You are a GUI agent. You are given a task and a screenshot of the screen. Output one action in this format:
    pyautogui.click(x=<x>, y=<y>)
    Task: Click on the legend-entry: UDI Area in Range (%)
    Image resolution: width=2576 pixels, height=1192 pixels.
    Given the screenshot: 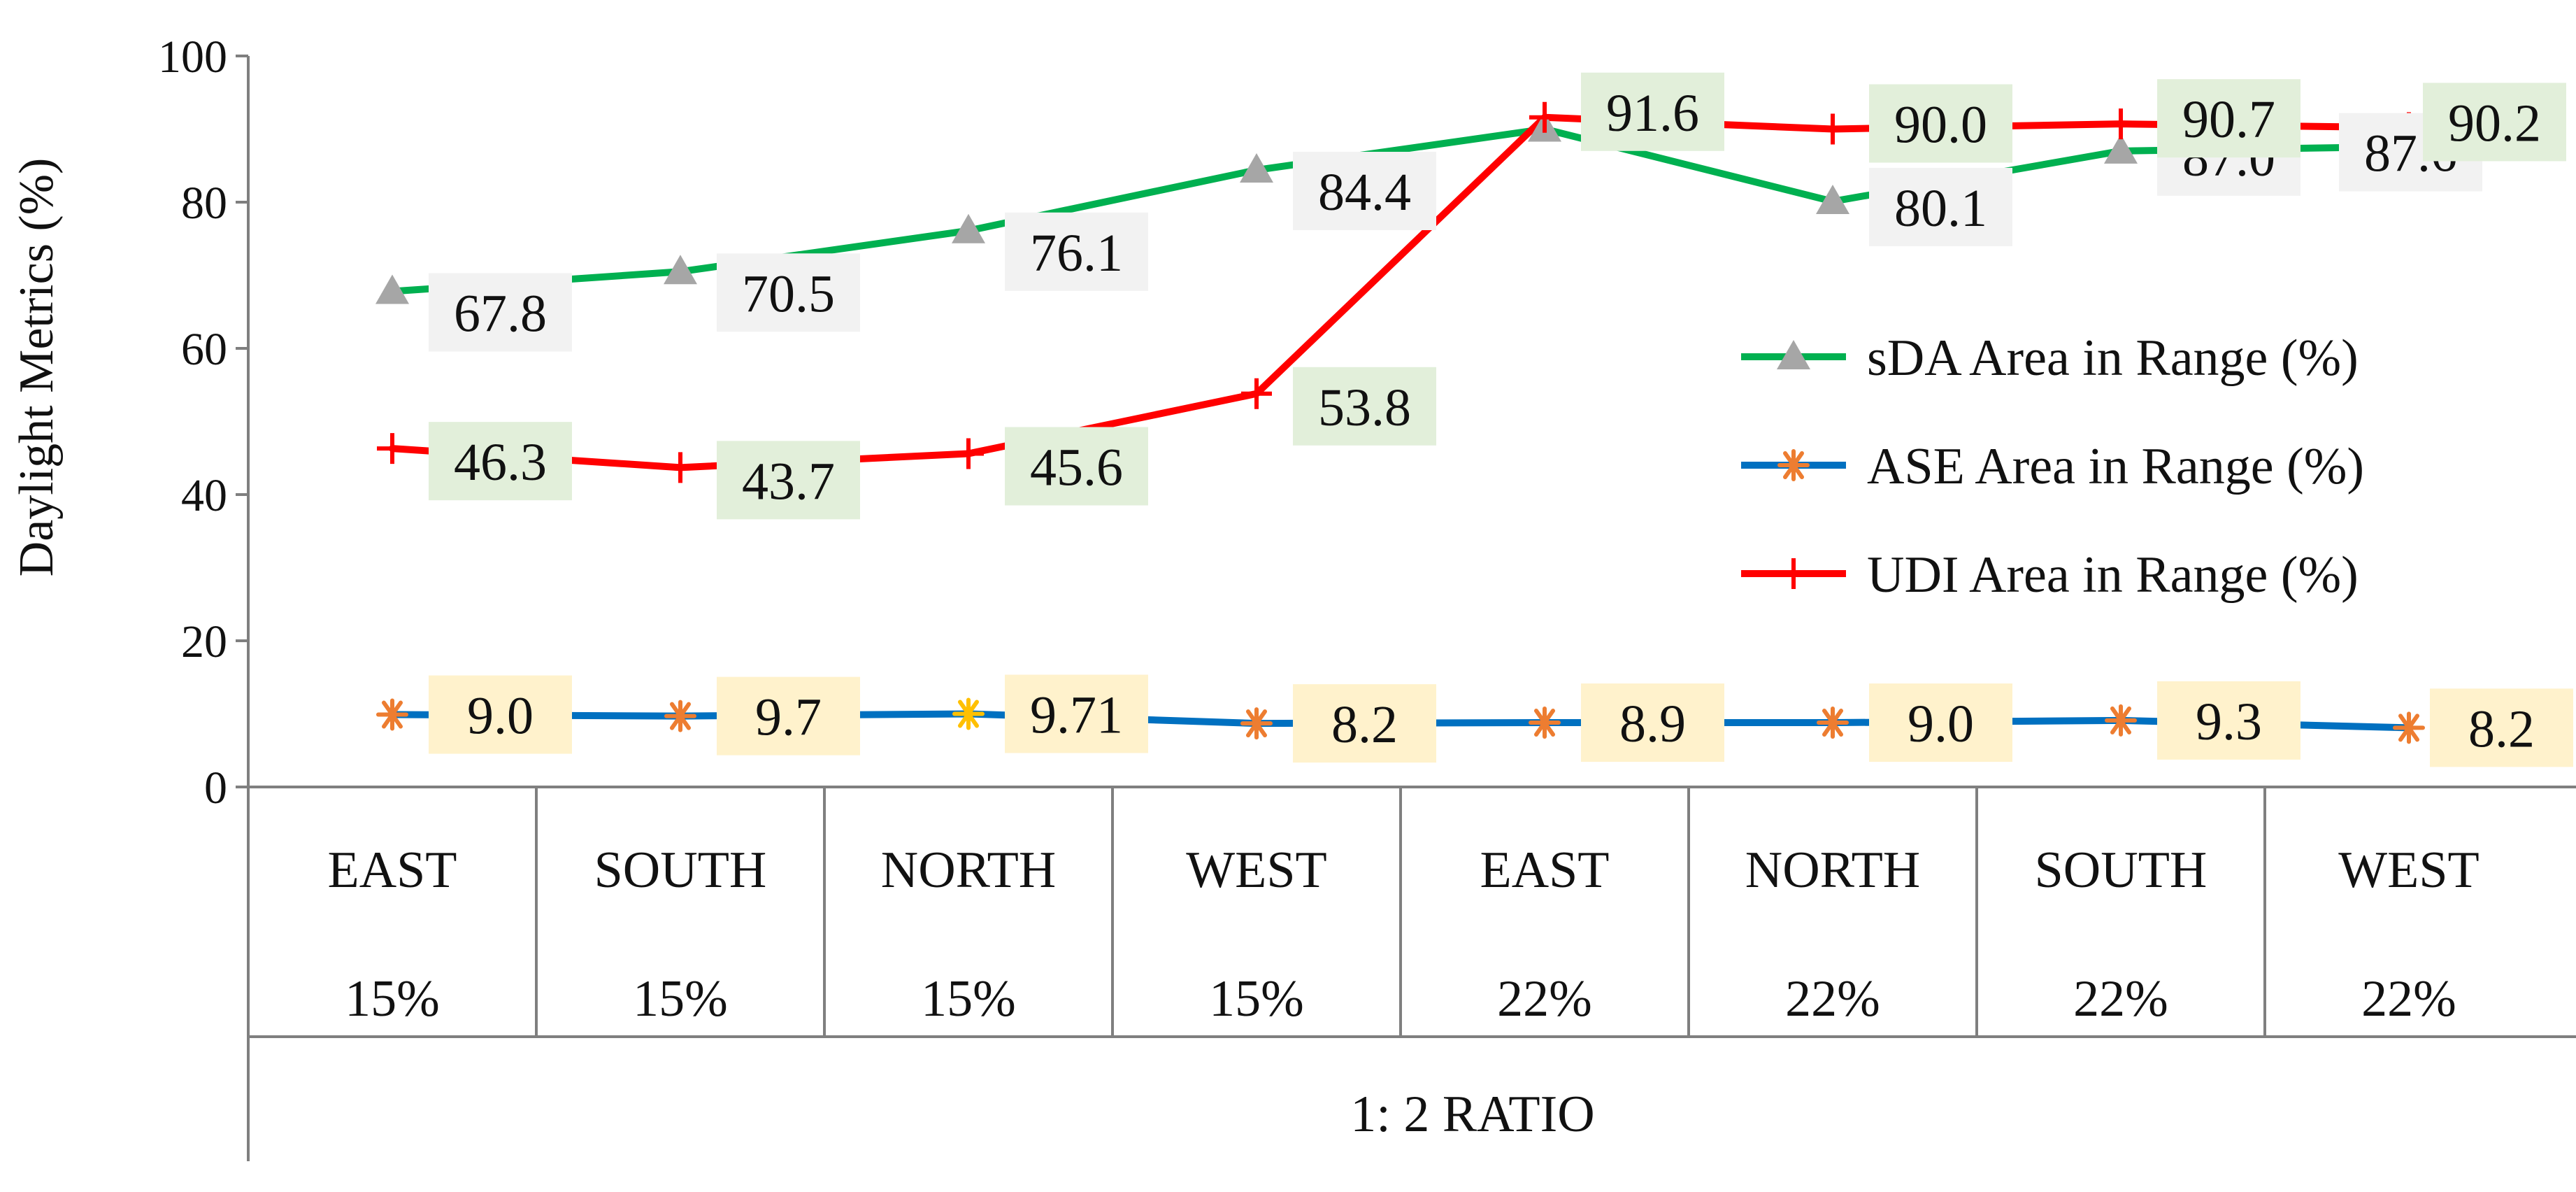 What is the action you would take?
    pyautogui.click(x=2050, y=575)
    